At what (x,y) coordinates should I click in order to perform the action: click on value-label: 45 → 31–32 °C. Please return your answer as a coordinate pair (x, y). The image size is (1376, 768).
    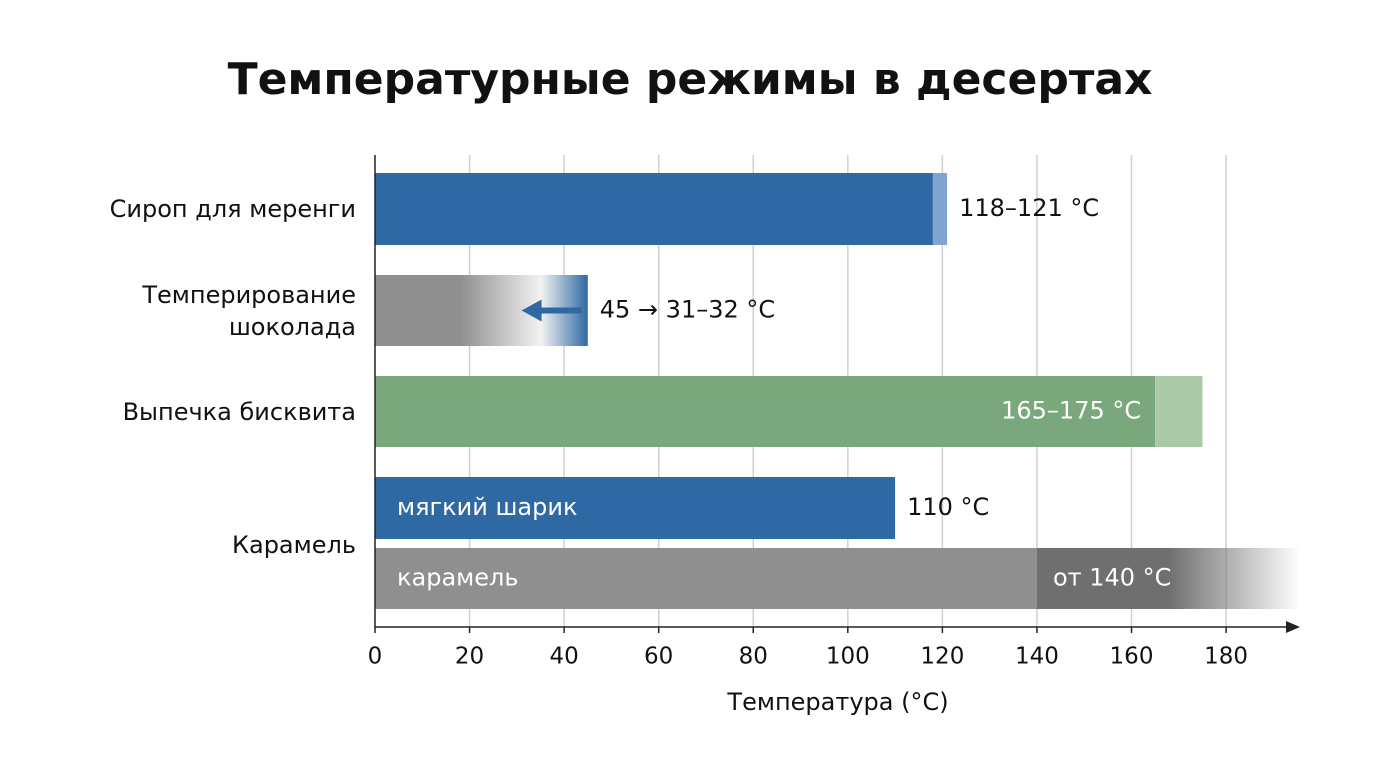
    Looking at the image, I should click on (687, 310).